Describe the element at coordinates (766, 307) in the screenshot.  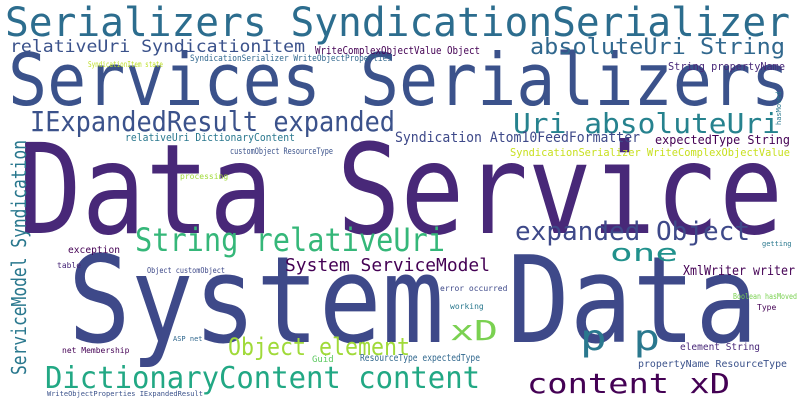
I see `word: Type` at that location.